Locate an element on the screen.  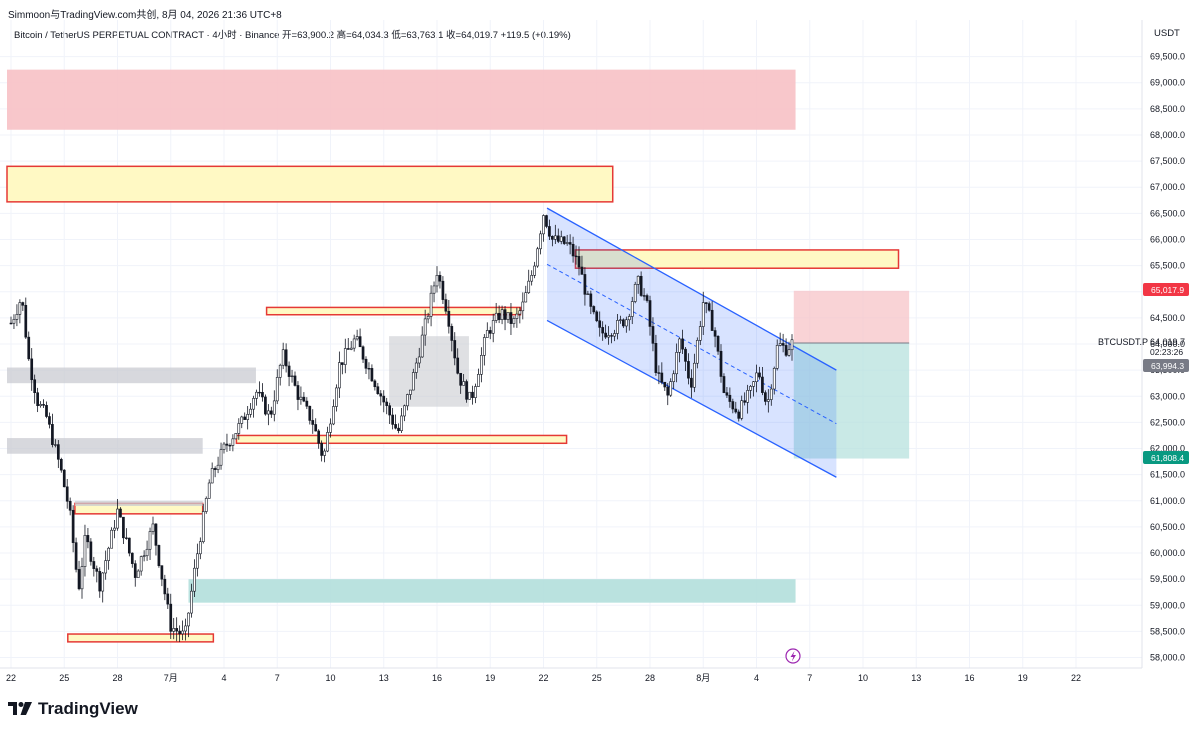
tradingview-logo: TradingView is located at coordinates (73, 709).